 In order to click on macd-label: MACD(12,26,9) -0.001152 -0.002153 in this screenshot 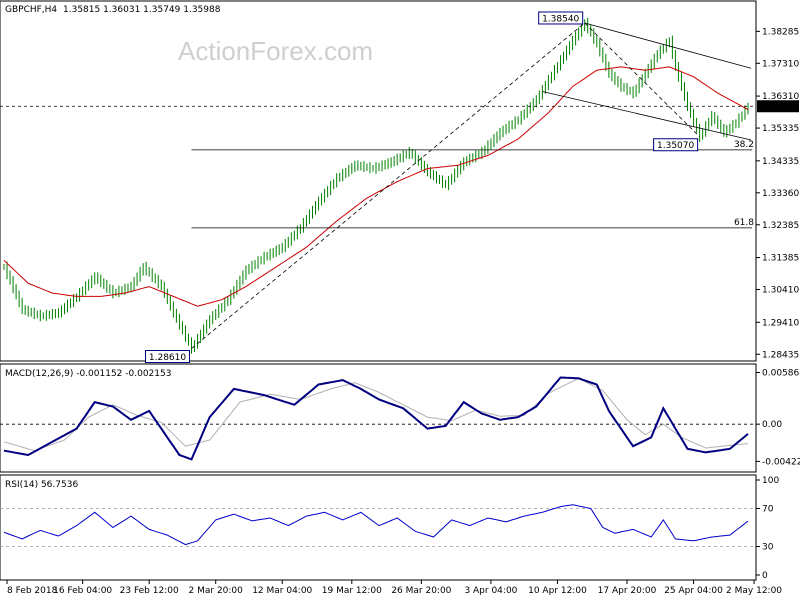, I will do `click(88, 374)`.